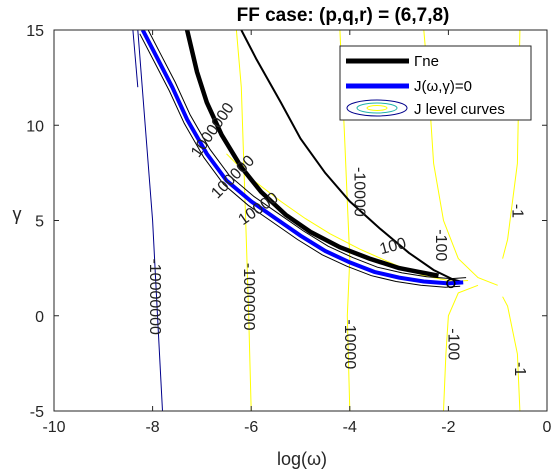  I want to click on contour-label: 100, so click(393, 246).